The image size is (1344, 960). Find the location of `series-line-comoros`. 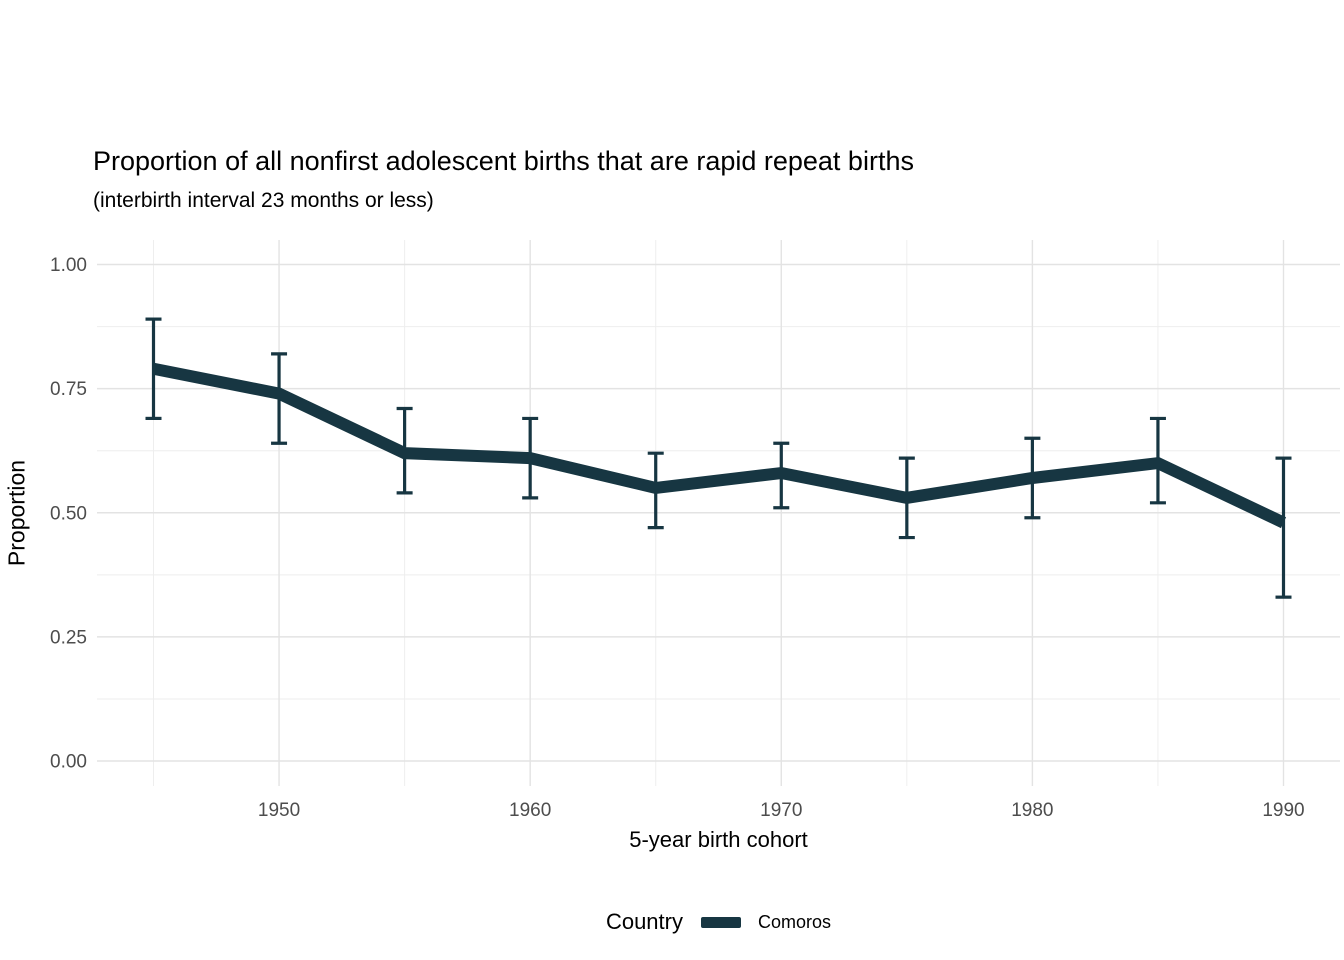

series-line-comoros is located at coordinates (719, 445).